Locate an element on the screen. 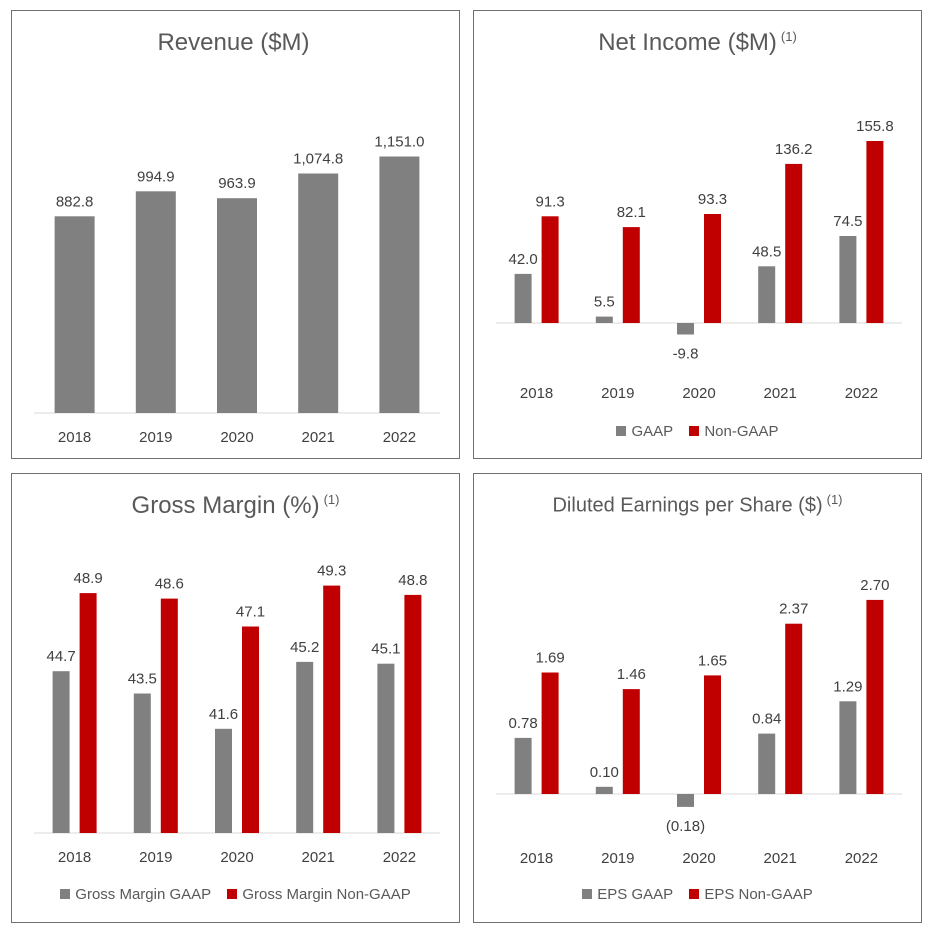 The width and height of the screenshot is (936, 936). legend-gaap-swatch is located at coordinates (621, 431).